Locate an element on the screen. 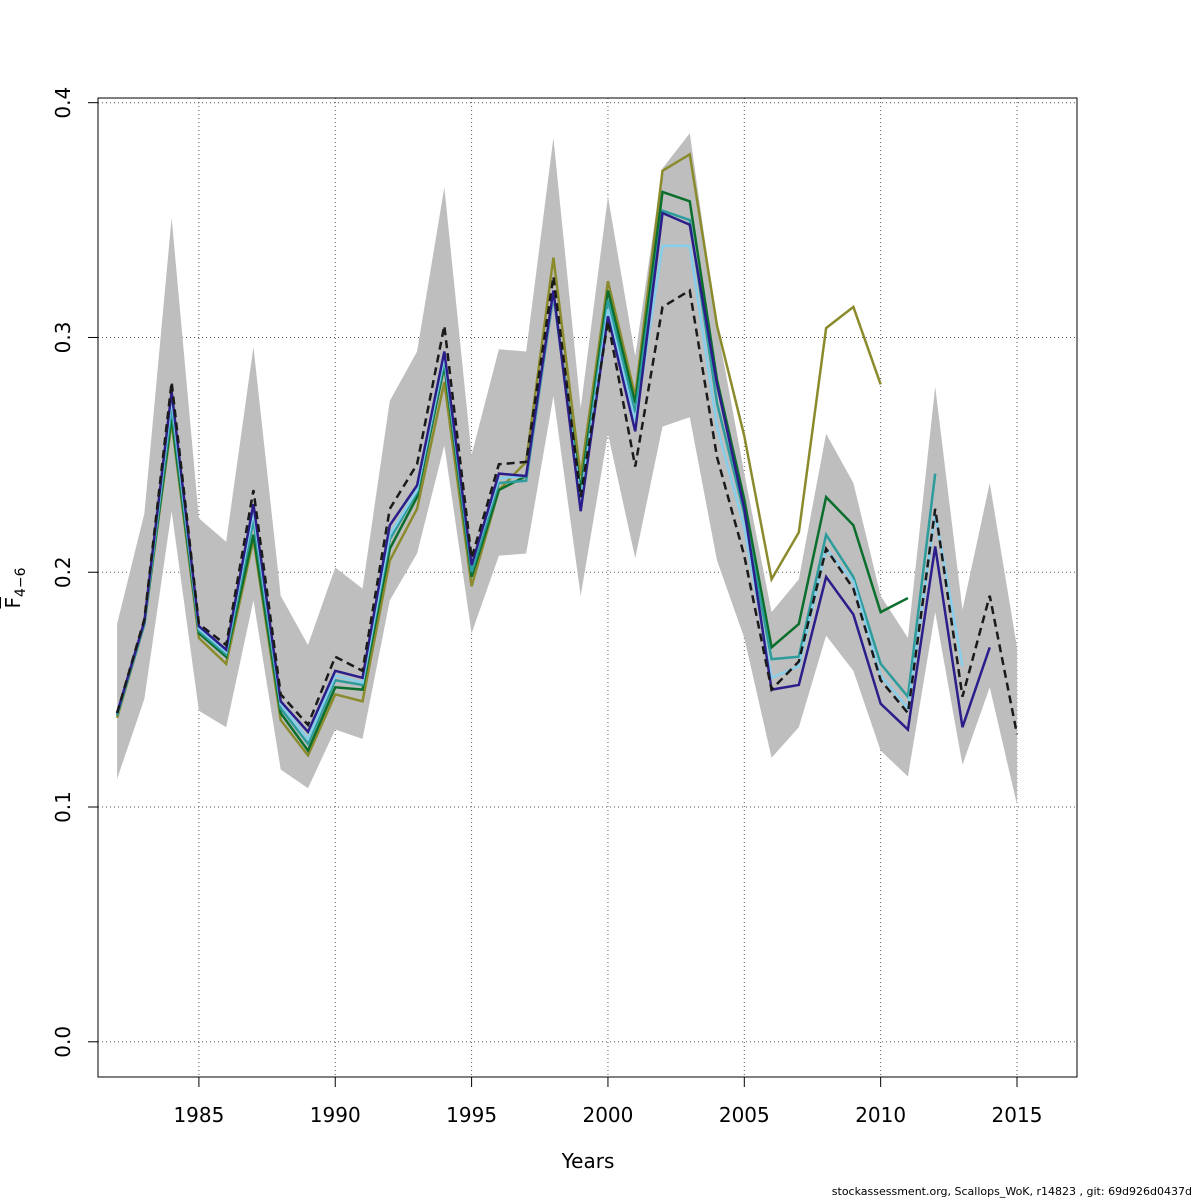  x-tick-label-2005: 2005 is located at coordinates (744, 1115).